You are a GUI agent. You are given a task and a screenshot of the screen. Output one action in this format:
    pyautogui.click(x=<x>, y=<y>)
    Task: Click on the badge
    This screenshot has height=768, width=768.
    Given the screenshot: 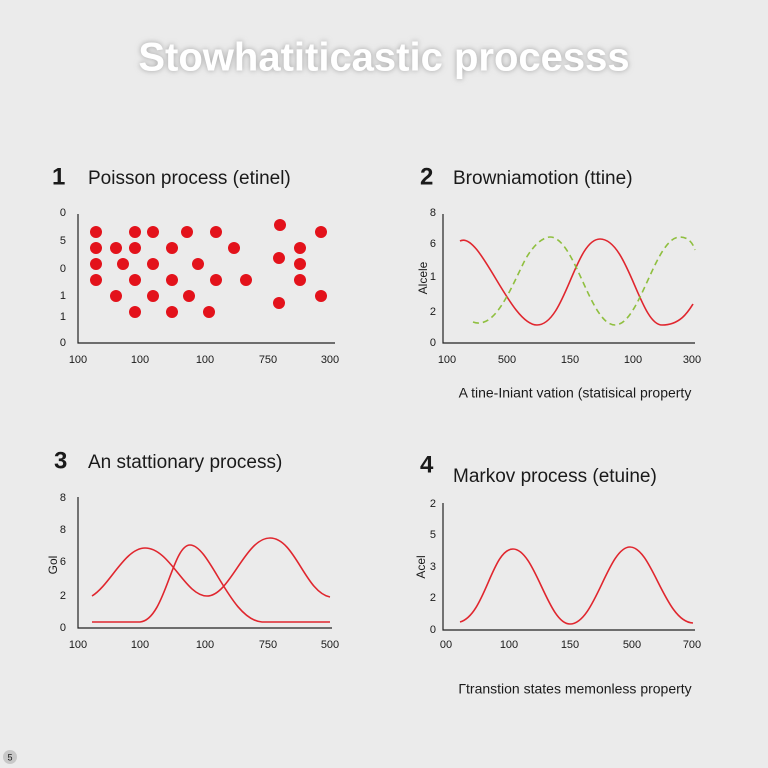 What is the action you would take?
    pyautogui.click(x=10, y=757)
    